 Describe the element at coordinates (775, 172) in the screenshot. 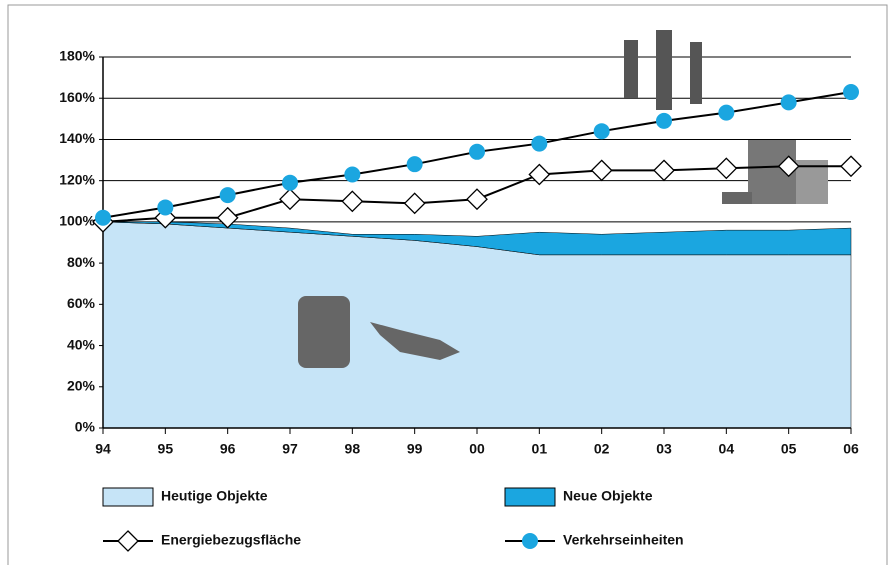

I see `building-clipart` at that location.